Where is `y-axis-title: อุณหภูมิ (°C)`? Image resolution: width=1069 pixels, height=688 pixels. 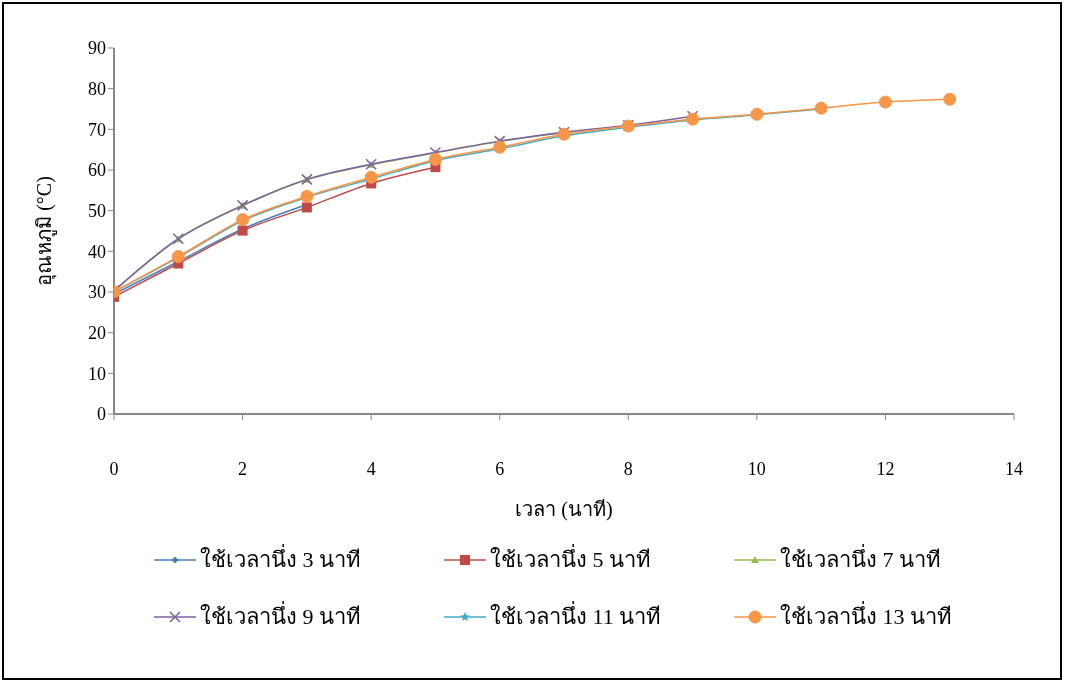
y-axis-title: อุณหภูมิ (°C) is located at coordinates (45, 231).